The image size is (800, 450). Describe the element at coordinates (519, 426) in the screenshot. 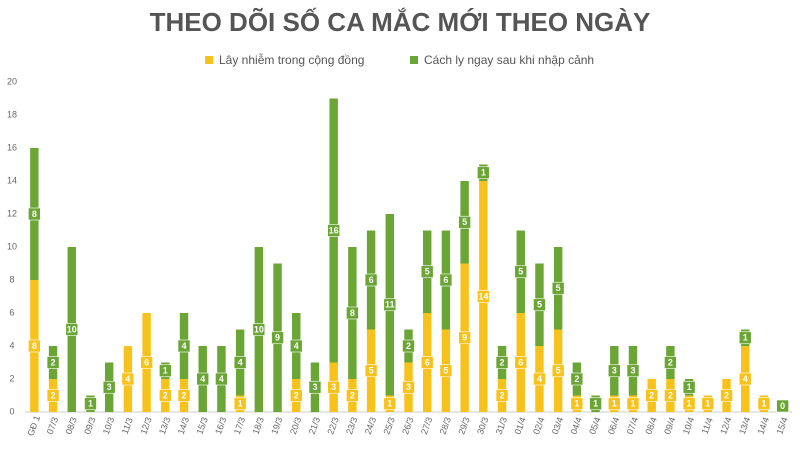

I see `x-tick-label: 01/4` at that location.